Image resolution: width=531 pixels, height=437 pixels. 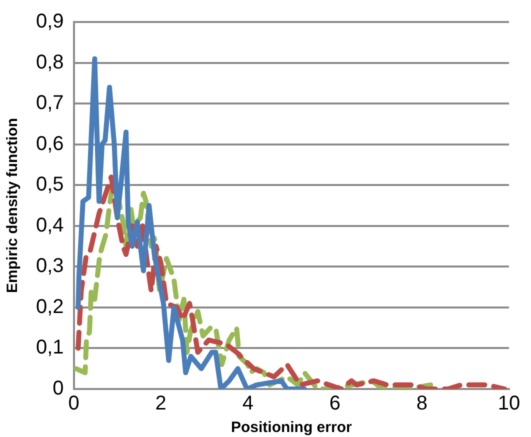 What do you see at coordinates (50, 307) in the screenshot?
I see `y-tick-label: 0,2` at bounding box center [50, 307].